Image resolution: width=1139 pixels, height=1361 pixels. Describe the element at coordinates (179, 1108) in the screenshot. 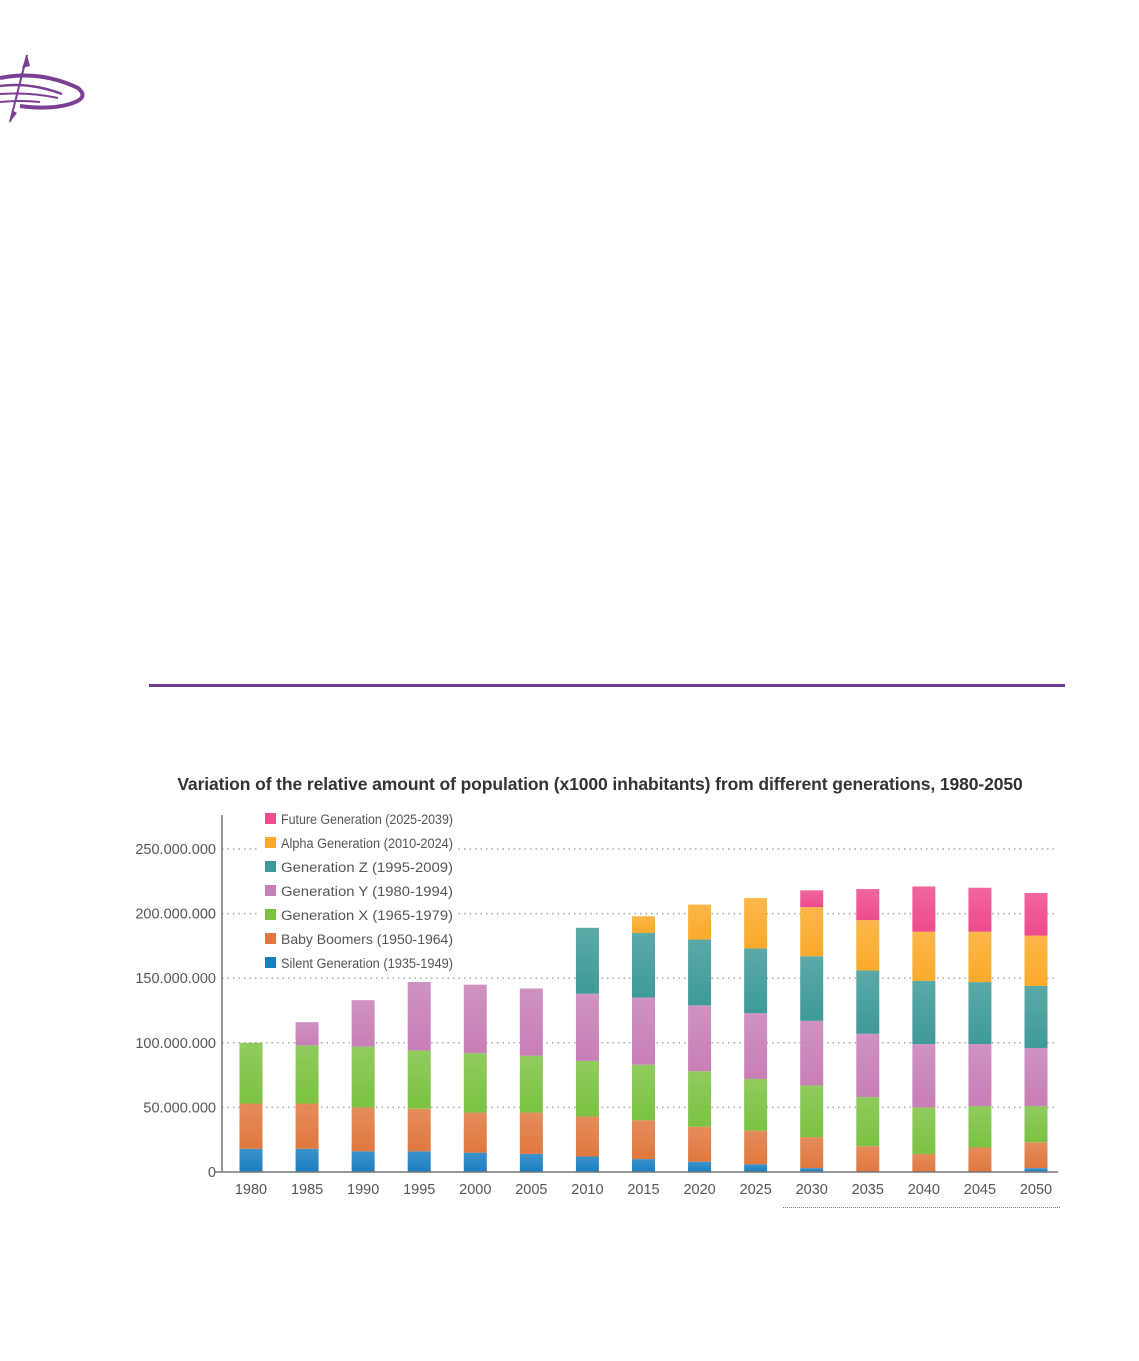

I see `y-tick-label: 50.000.000` at that location.